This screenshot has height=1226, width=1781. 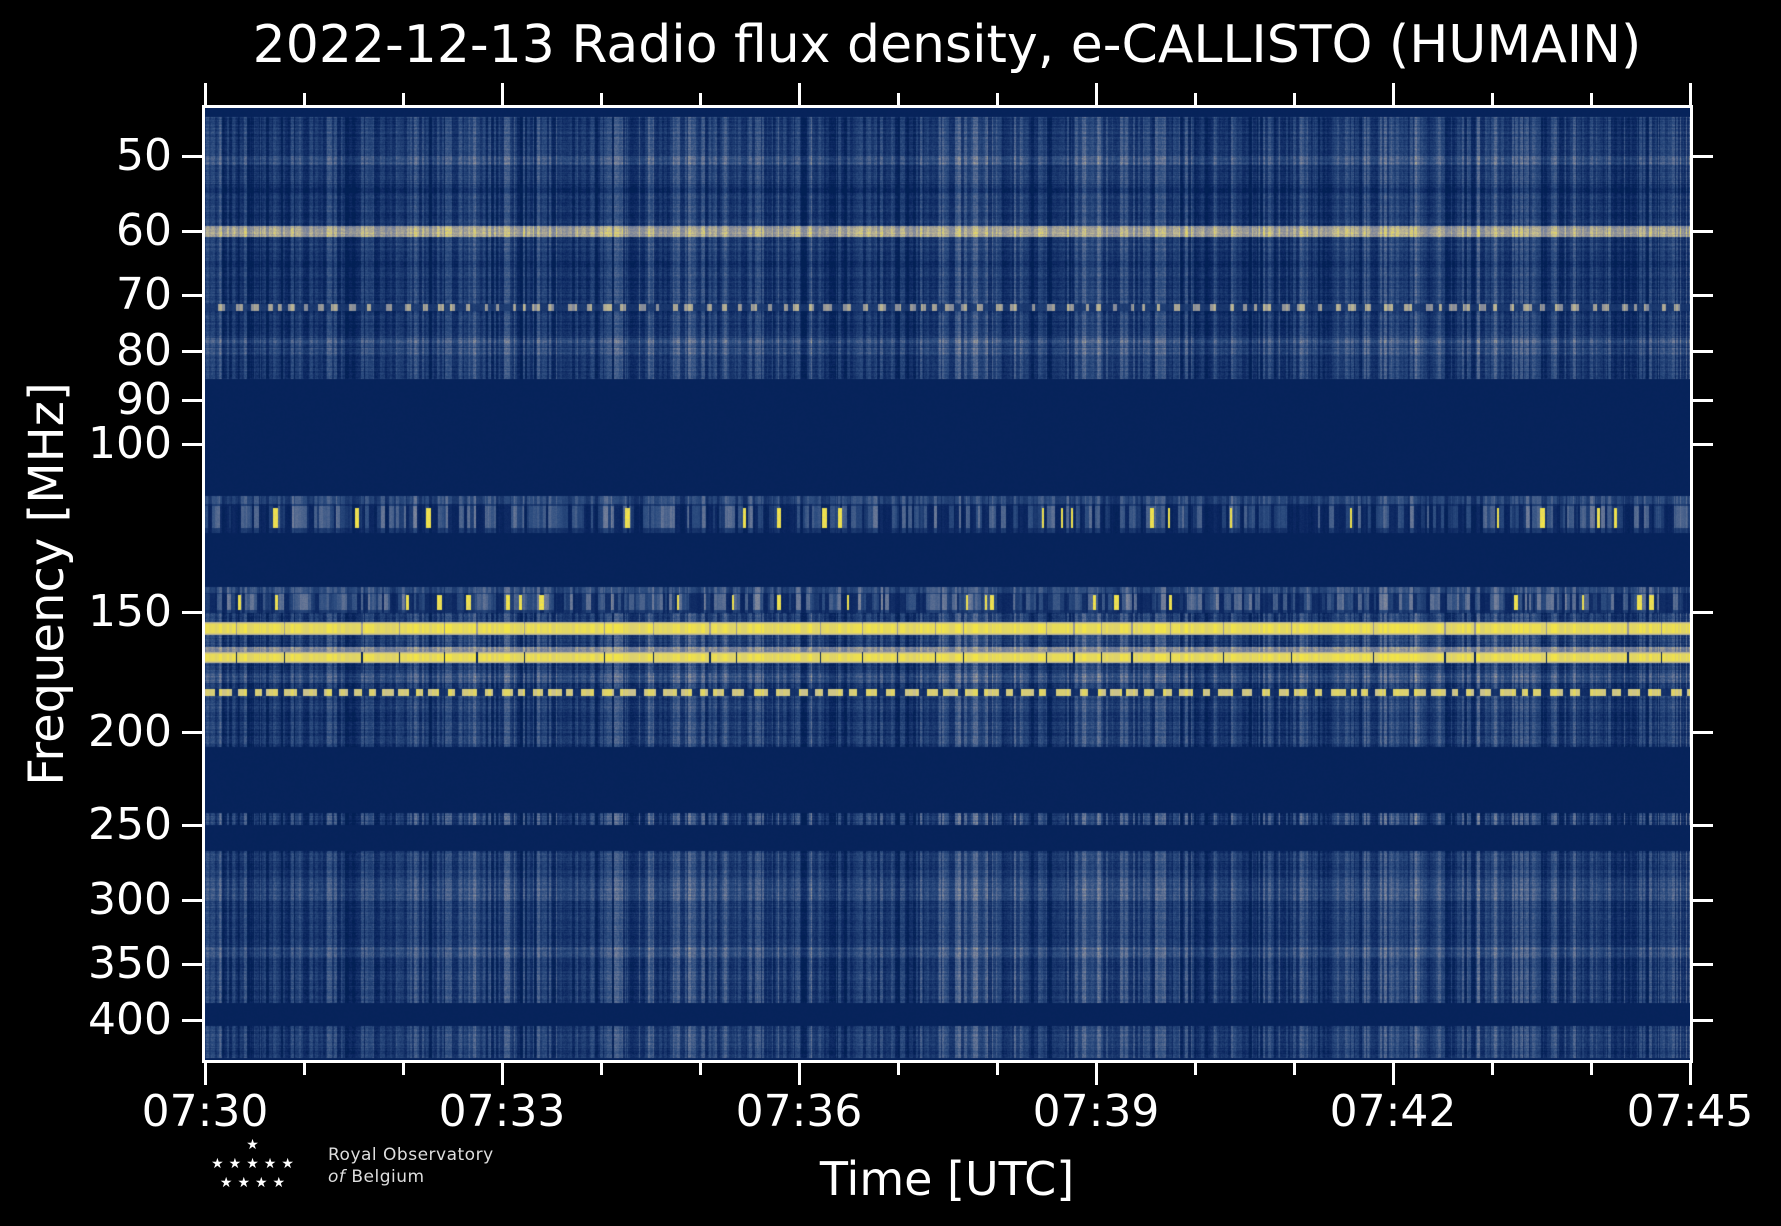 I want to click on y-tick-label: 350, so click(x=130, y=963).